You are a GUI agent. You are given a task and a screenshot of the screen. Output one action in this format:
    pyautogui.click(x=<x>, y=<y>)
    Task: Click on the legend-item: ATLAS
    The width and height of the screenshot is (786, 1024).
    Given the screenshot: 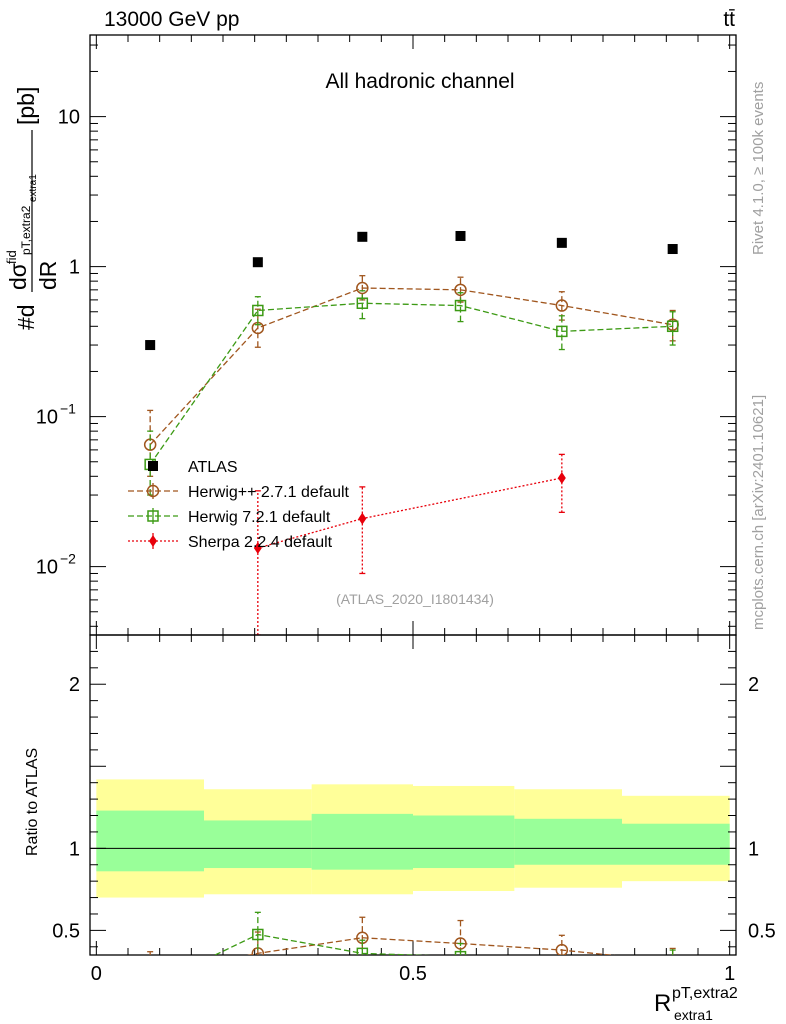 What is the action you would take?
    pyautogui.click(x=193, y=467)
    